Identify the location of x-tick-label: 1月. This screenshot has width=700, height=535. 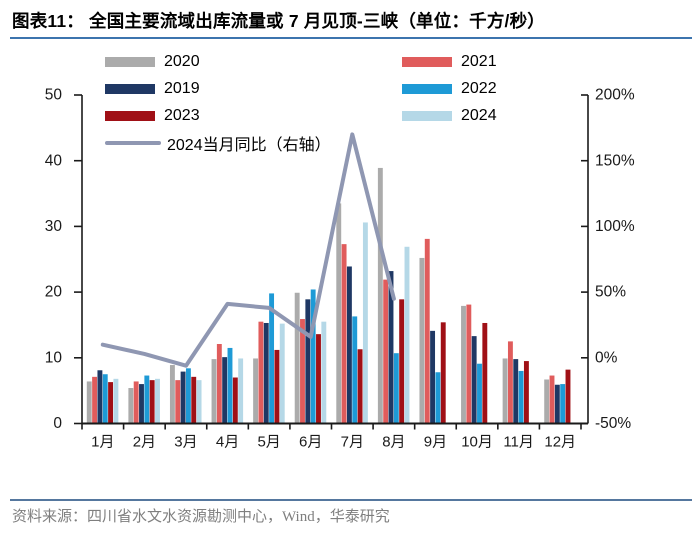
(102, 442).